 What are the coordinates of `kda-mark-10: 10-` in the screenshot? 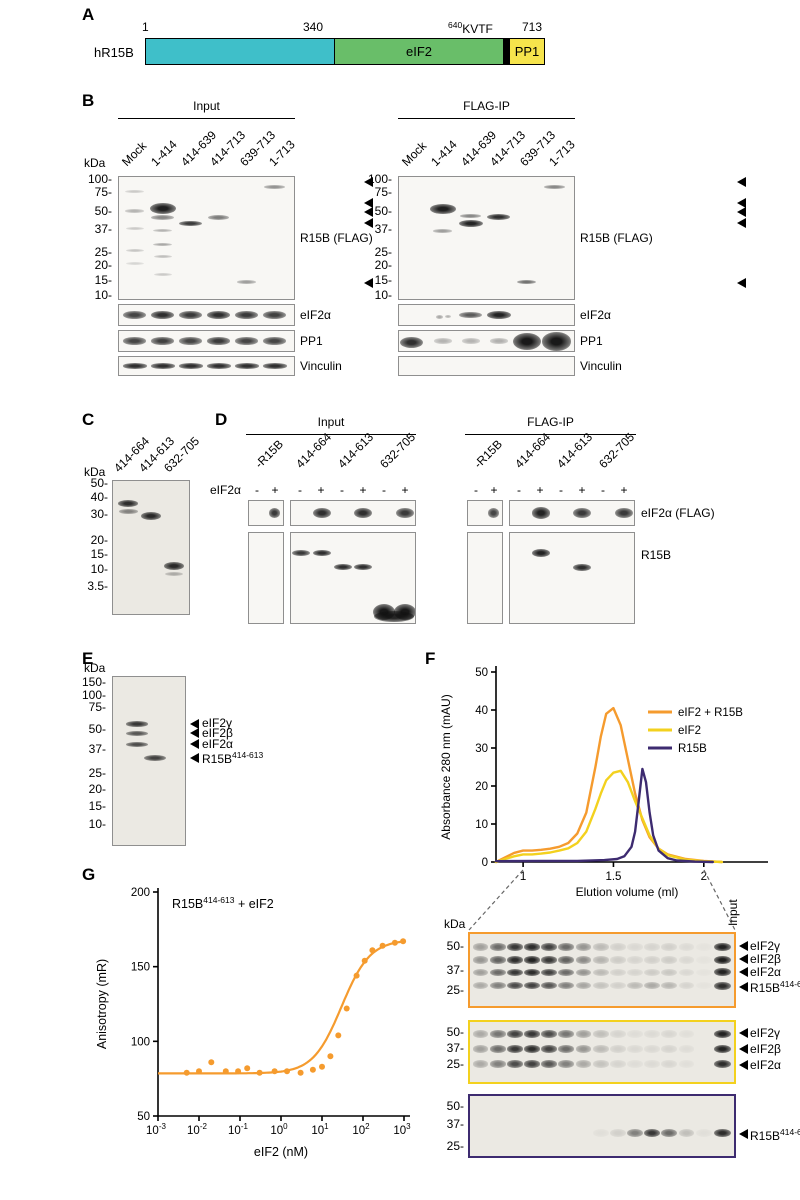 It's located at (383, 295).